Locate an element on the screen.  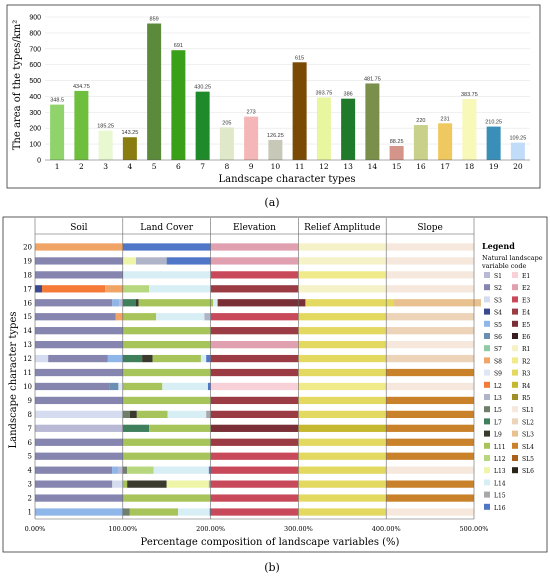
y-tick-label: 900 is located at coordinates (35, 18).